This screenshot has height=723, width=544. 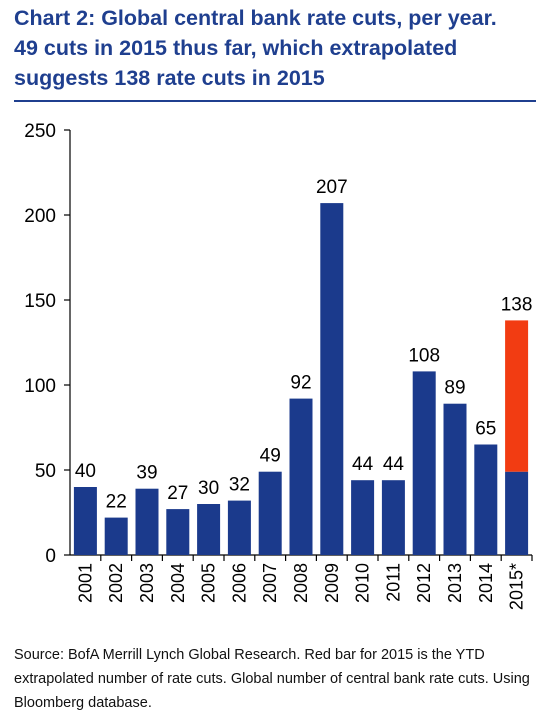 I want to click on data-label: 30, so click(x=208, y=488).